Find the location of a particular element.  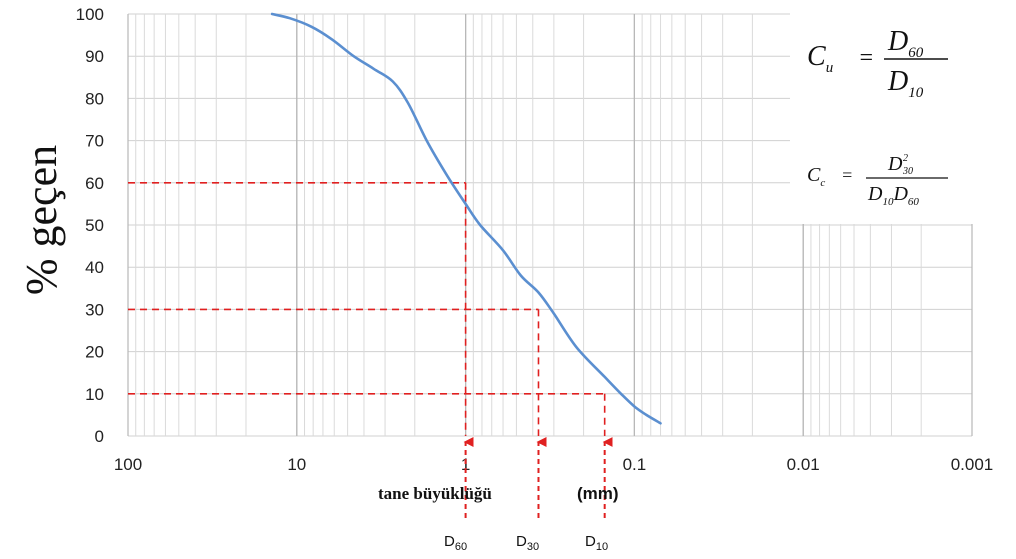

d30-label: D30 is located at coordinates (527, 543).